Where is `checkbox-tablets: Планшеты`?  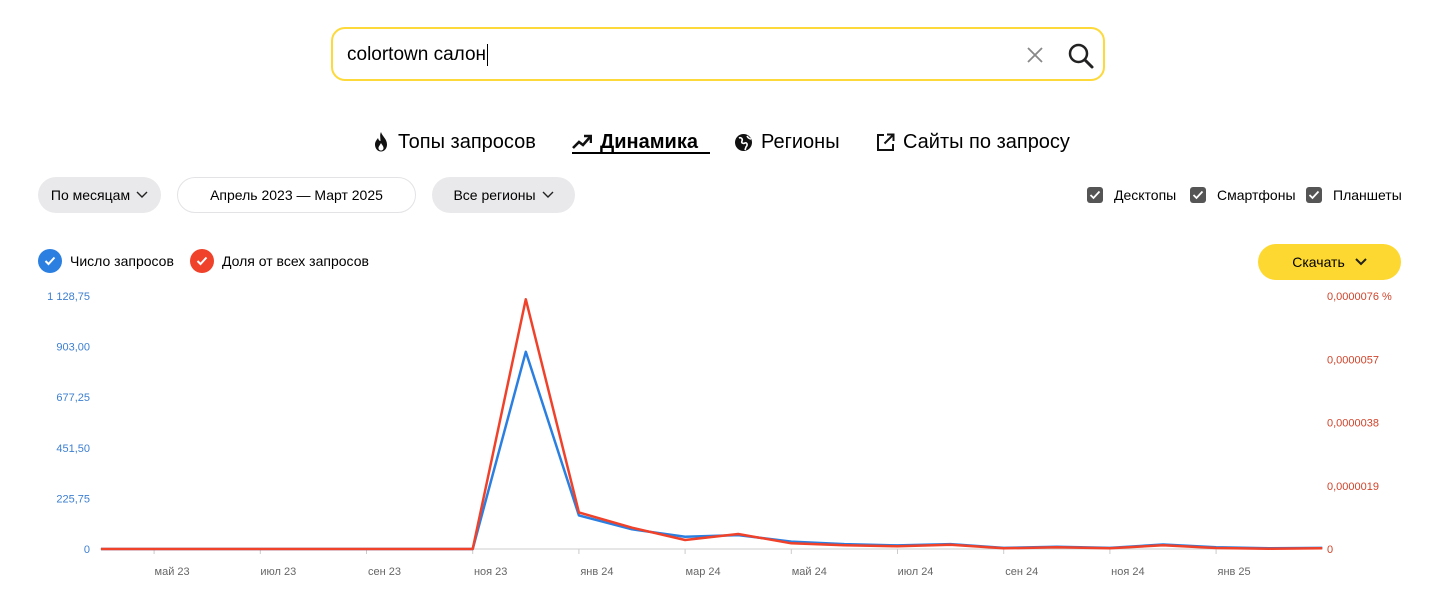
checkbox-tablets: Планшеты is located at coordinates (1354, 195).